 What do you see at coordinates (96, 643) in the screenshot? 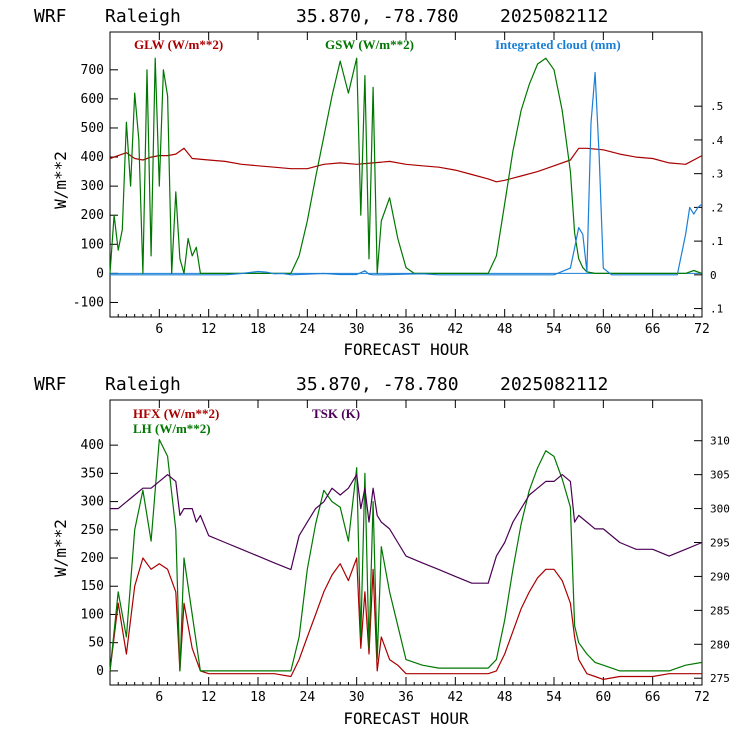
I see `y-tick-label: 50` at bounding box center [96, 643].